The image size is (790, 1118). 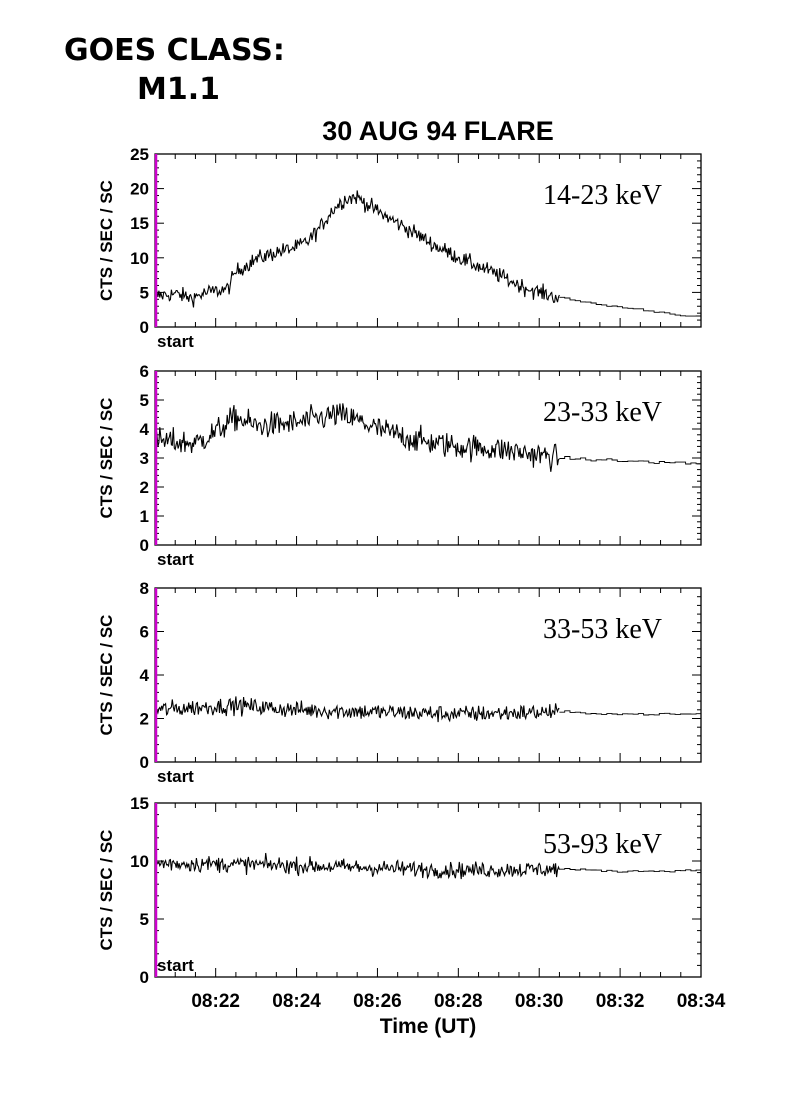 What do you see at coordinates (377, 1001) in the screenshot?
I see `x-tick-label: 08:26` at bounding box center [377, 1001].